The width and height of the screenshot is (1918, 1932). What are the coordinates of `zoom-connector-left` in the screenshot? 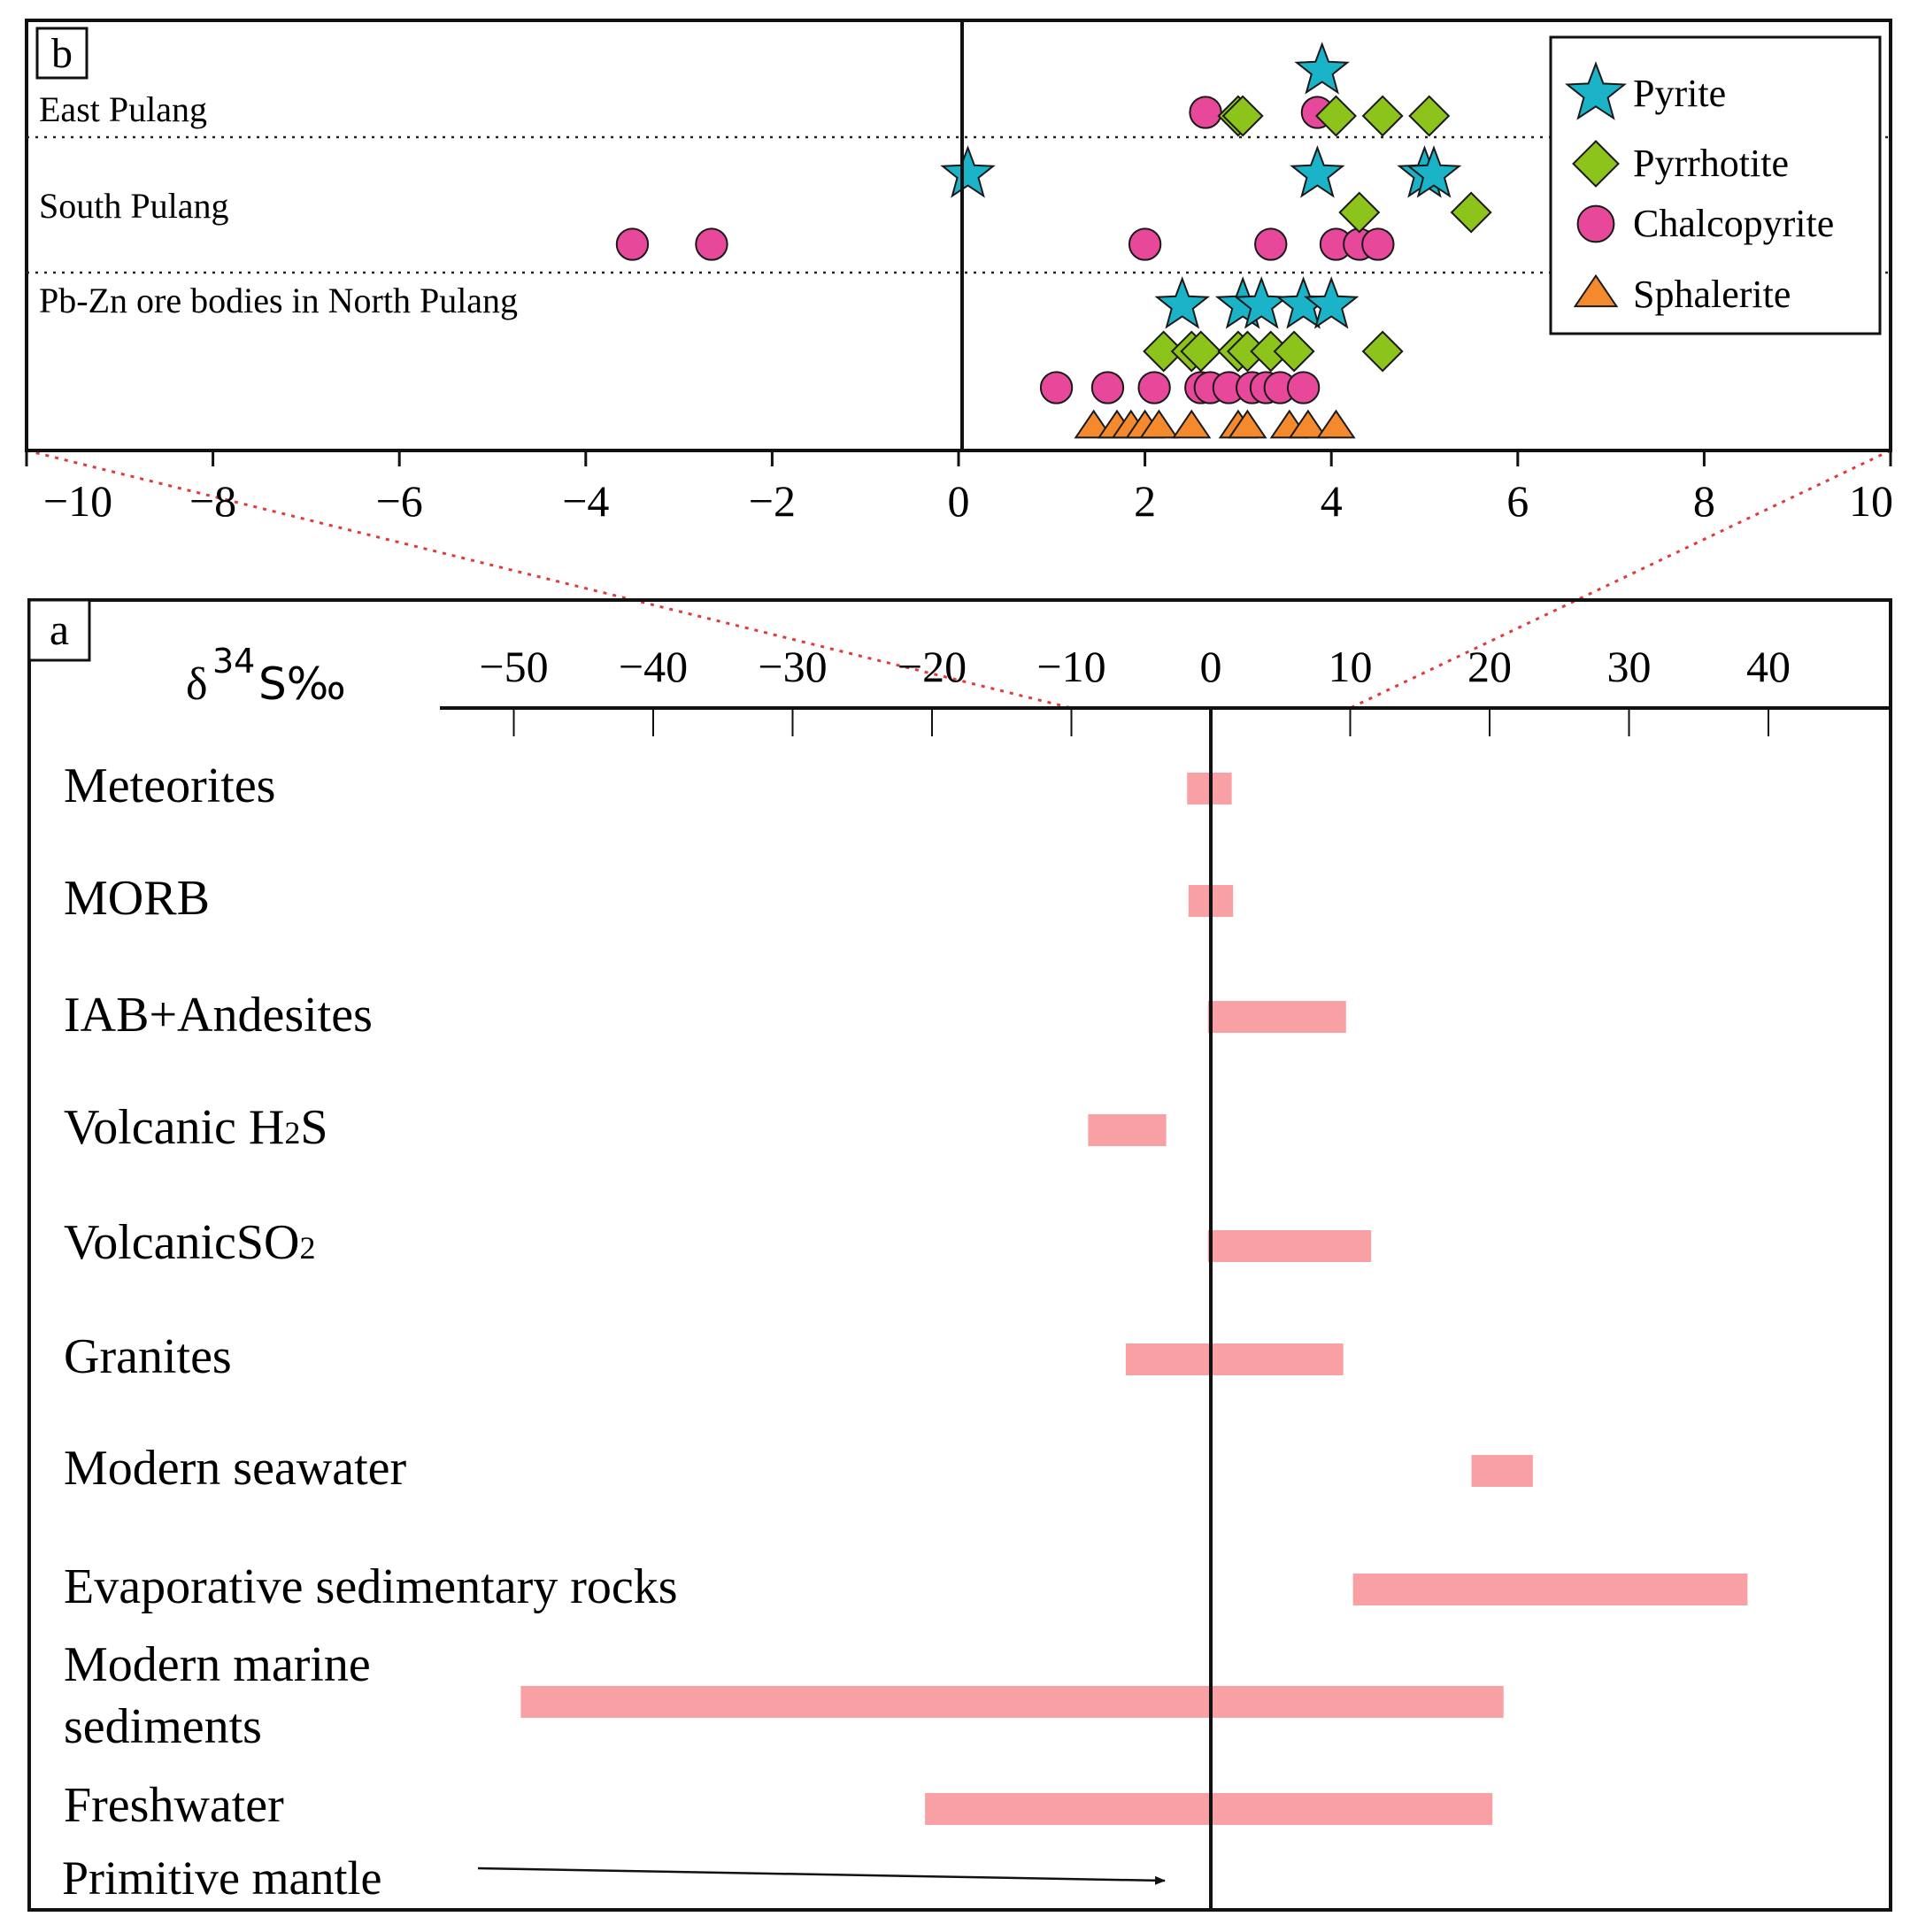 It's located at (549, 580).